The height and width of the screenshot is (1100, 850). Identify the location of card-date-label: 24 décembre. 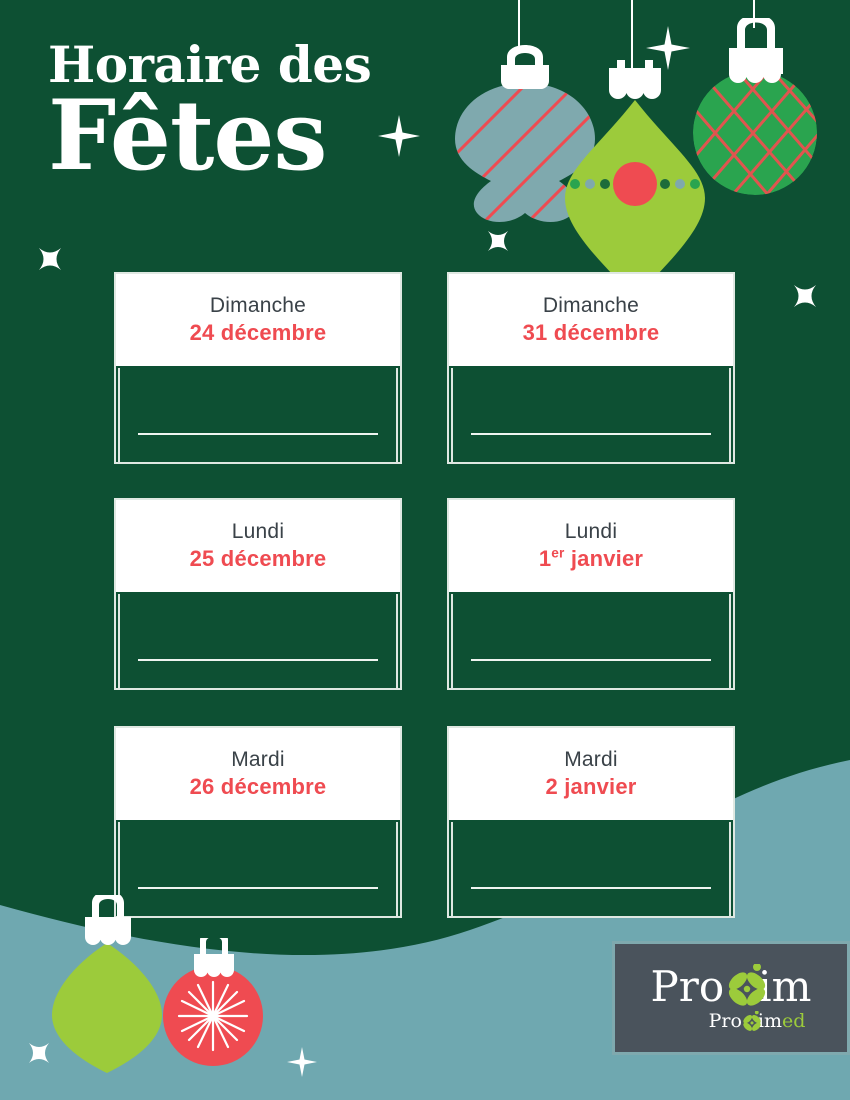
(258, 333).